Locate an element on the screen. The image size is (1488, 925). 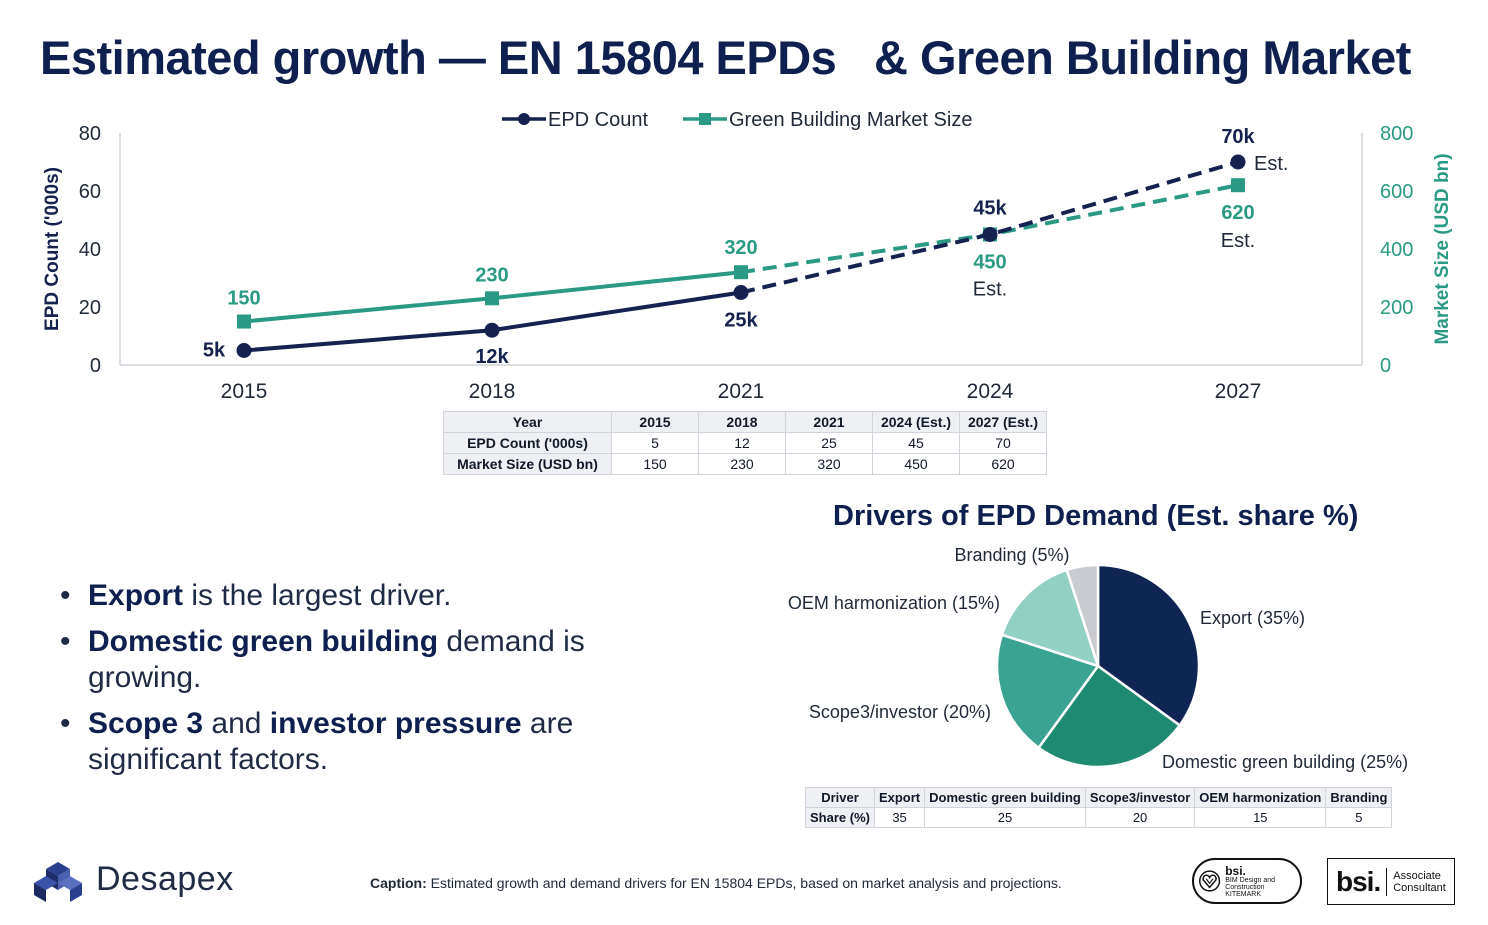
market-size-data-label: 450 is located at coordinates (989, 263).